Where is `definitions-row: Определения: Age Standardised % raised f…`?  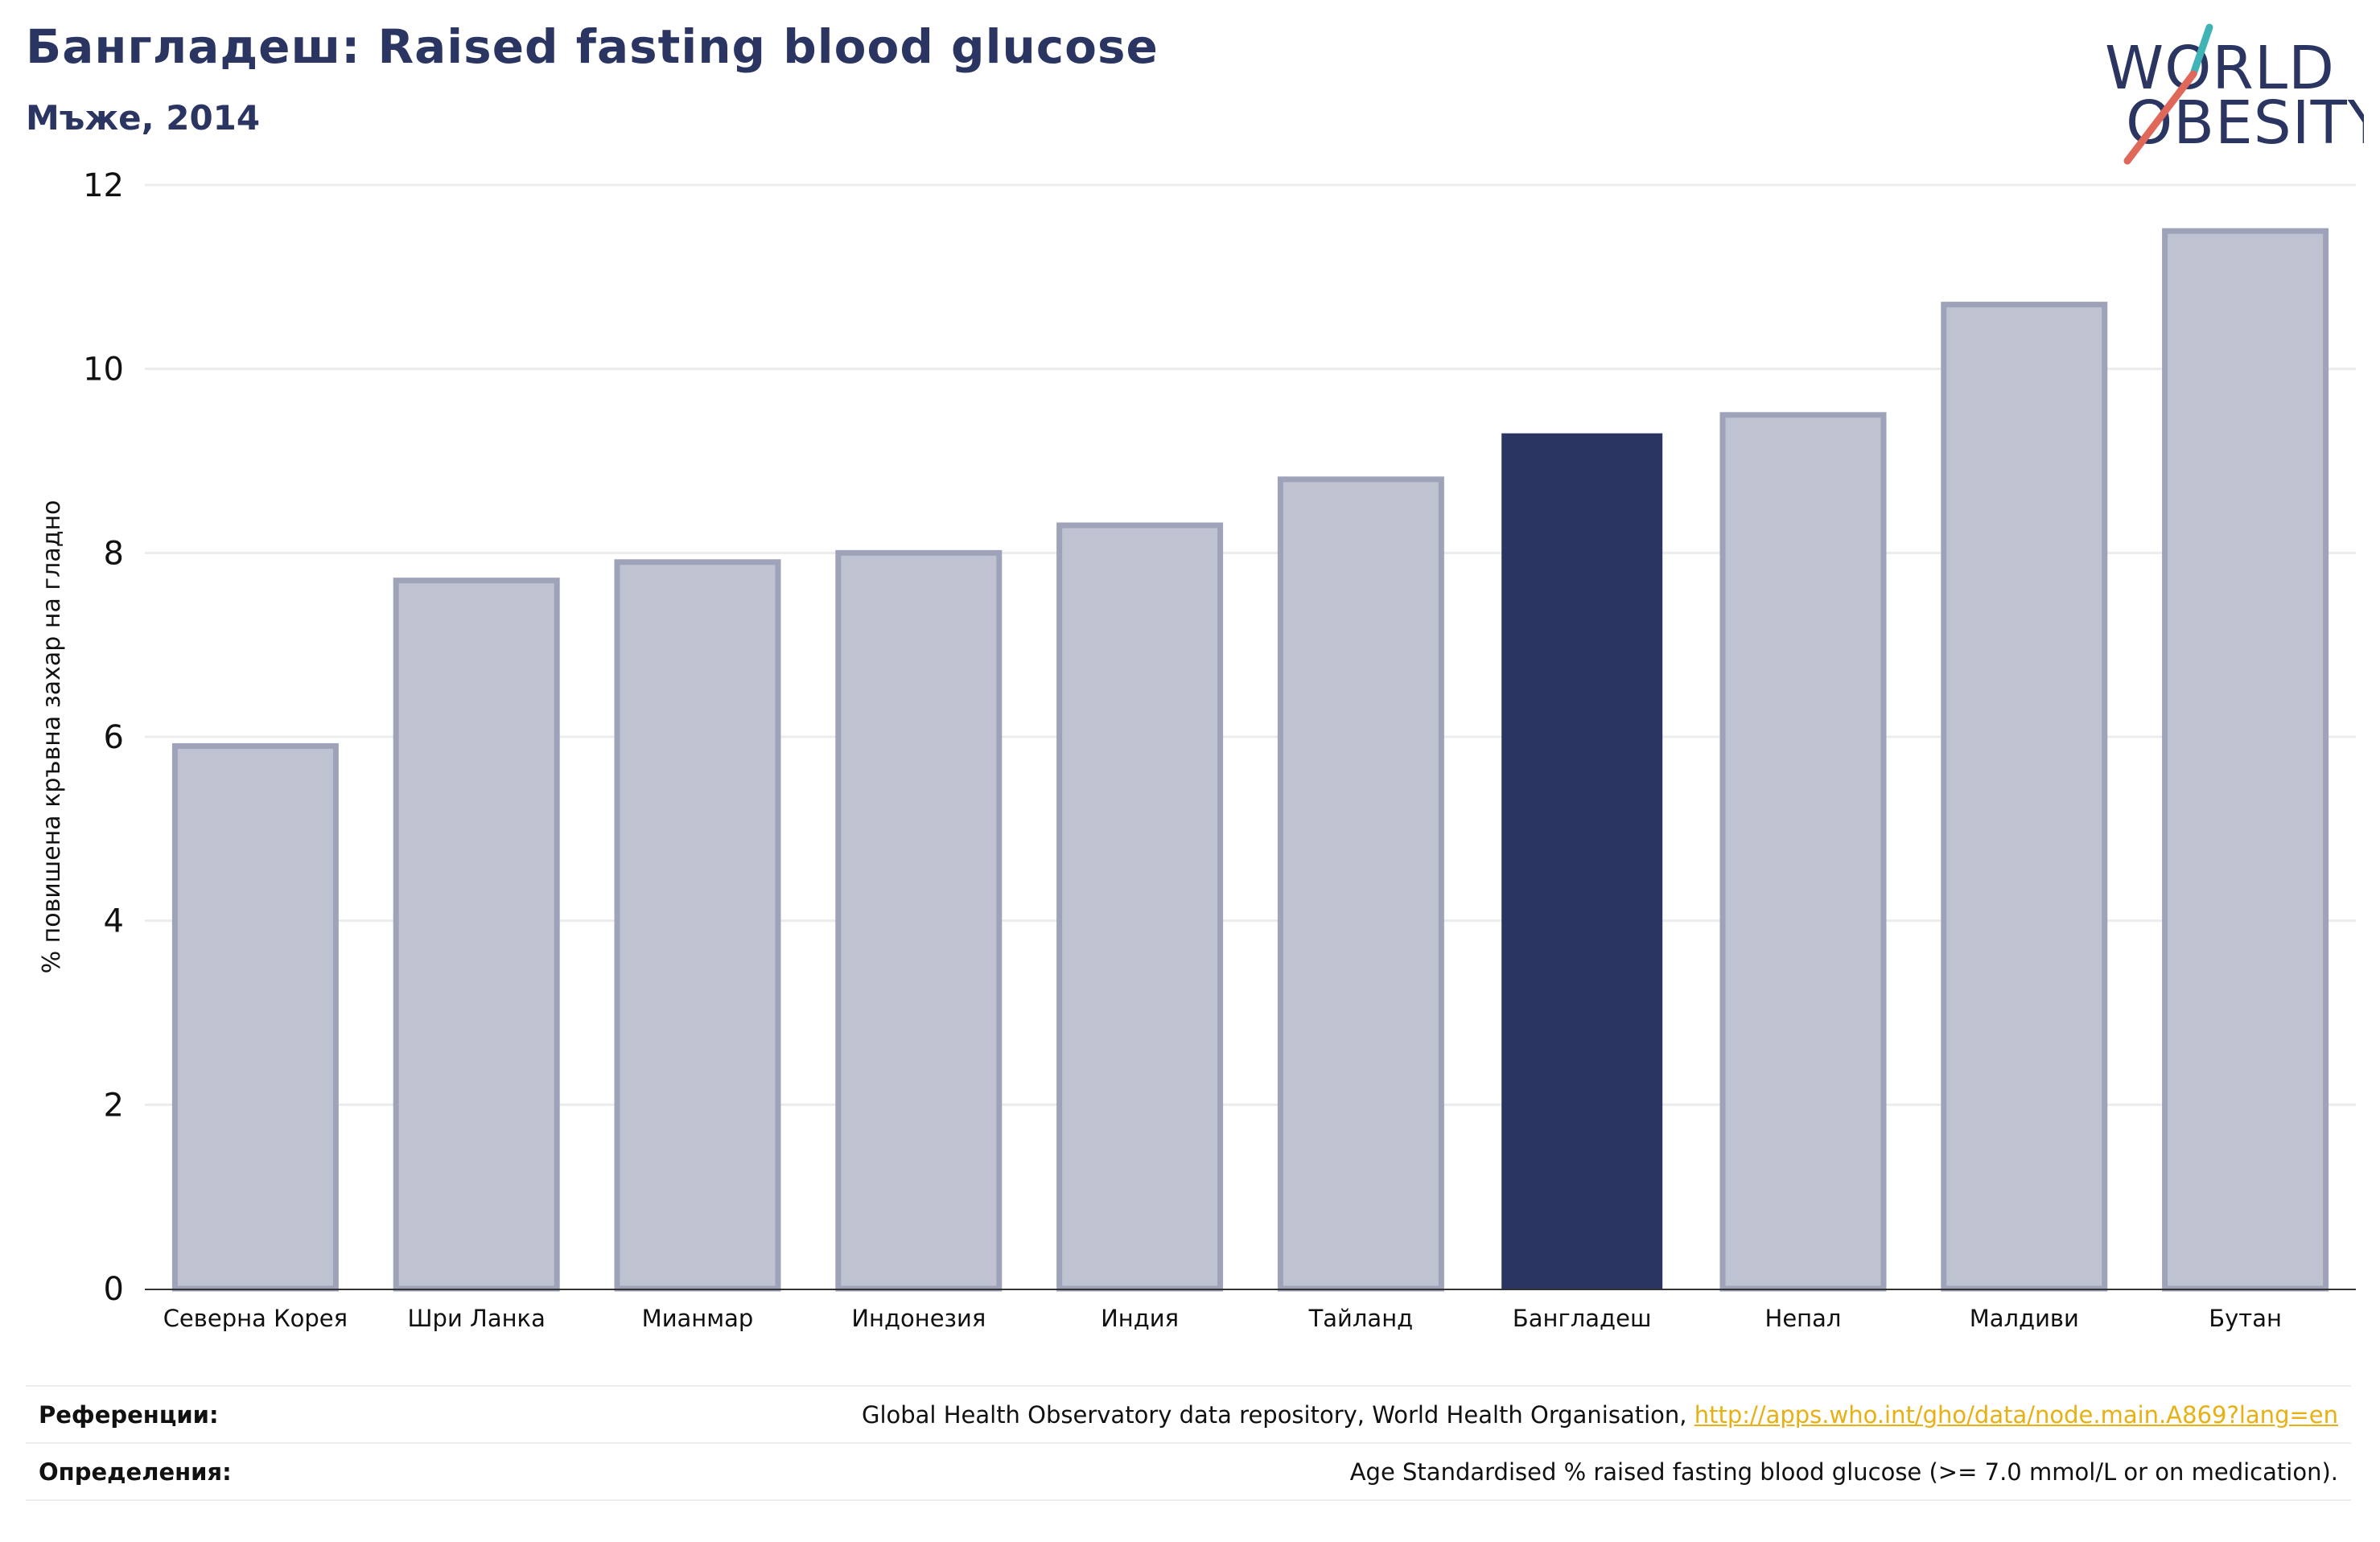 definitions-row: Определения: Age Standardised % raised f… is located at coordinates (1188, 1471).